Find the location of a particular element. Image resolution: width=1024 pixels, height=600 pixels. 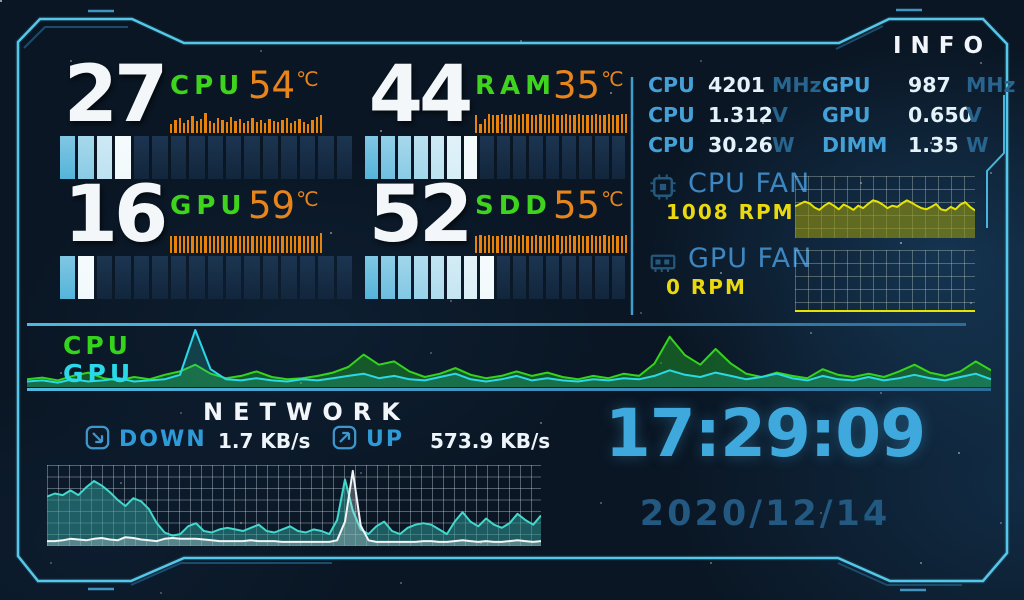

cpu-segment-bar is located at coordinates (206, 157).